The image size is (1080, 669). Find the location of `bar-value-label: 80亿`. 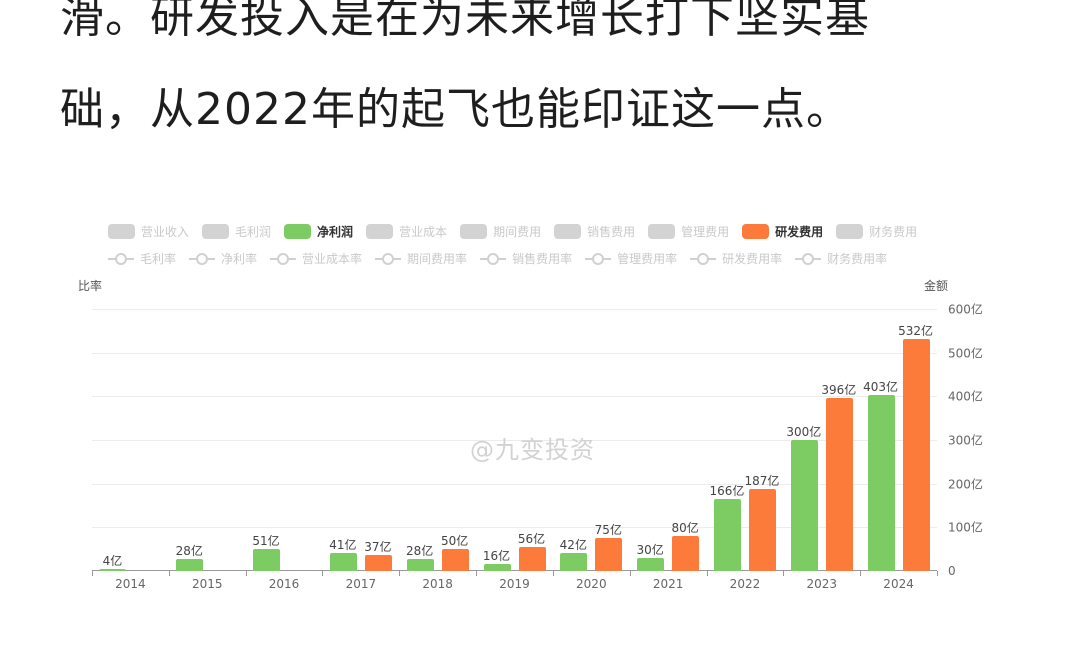

bar-value-label: 80亿 is located at coordinates (685, 528).